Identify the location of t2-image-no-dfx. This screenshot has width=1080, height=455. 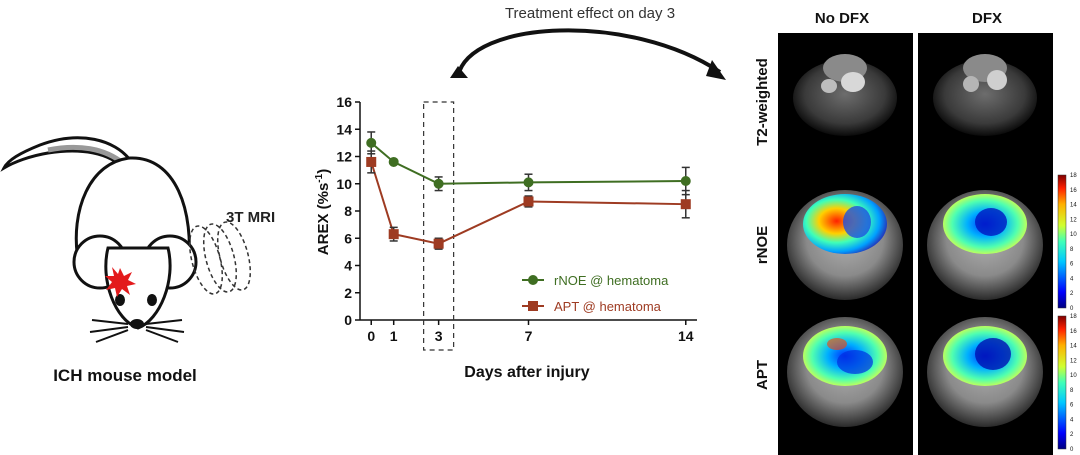
(845, 95).